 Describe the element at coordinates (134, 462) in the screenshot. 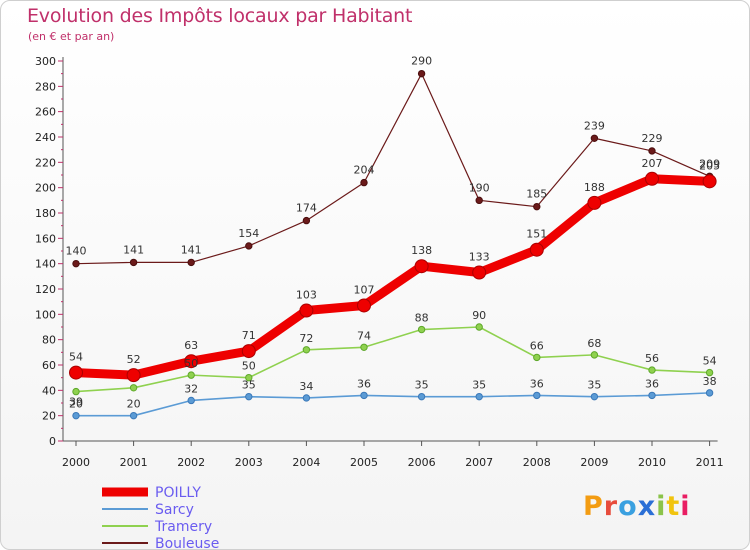

I see `x-tick-label: 2001` at that location.